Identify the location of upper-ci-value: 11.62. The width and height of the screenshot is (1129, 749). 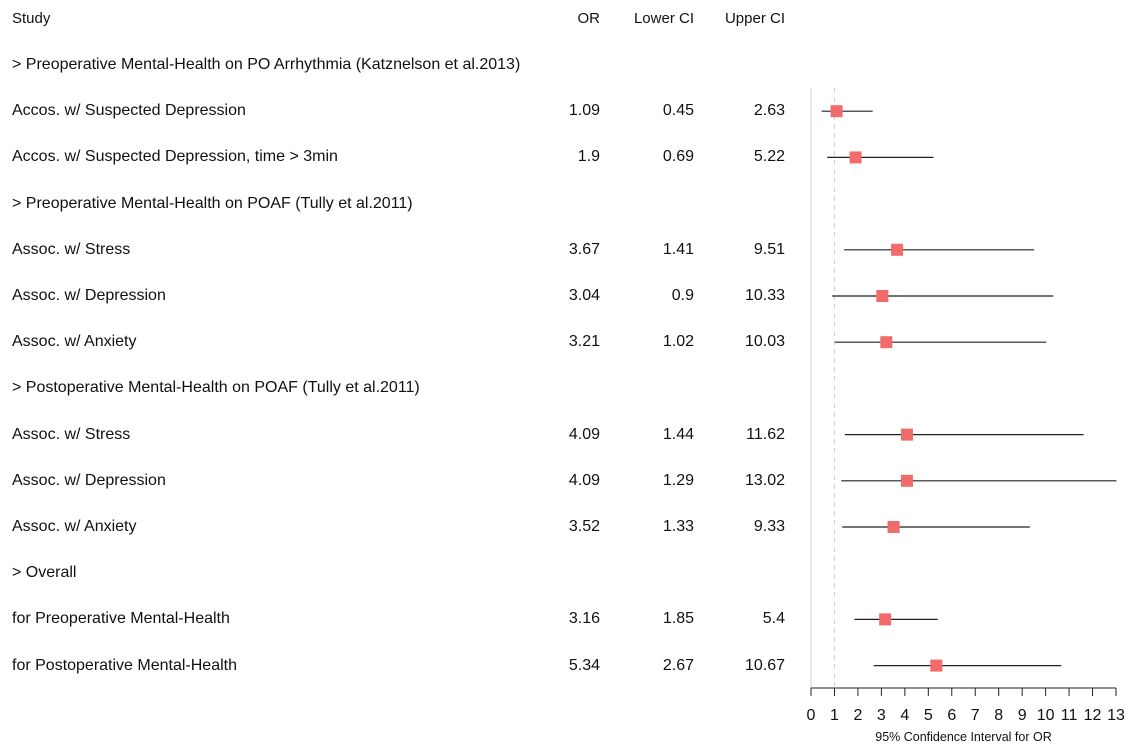
(765, 434).